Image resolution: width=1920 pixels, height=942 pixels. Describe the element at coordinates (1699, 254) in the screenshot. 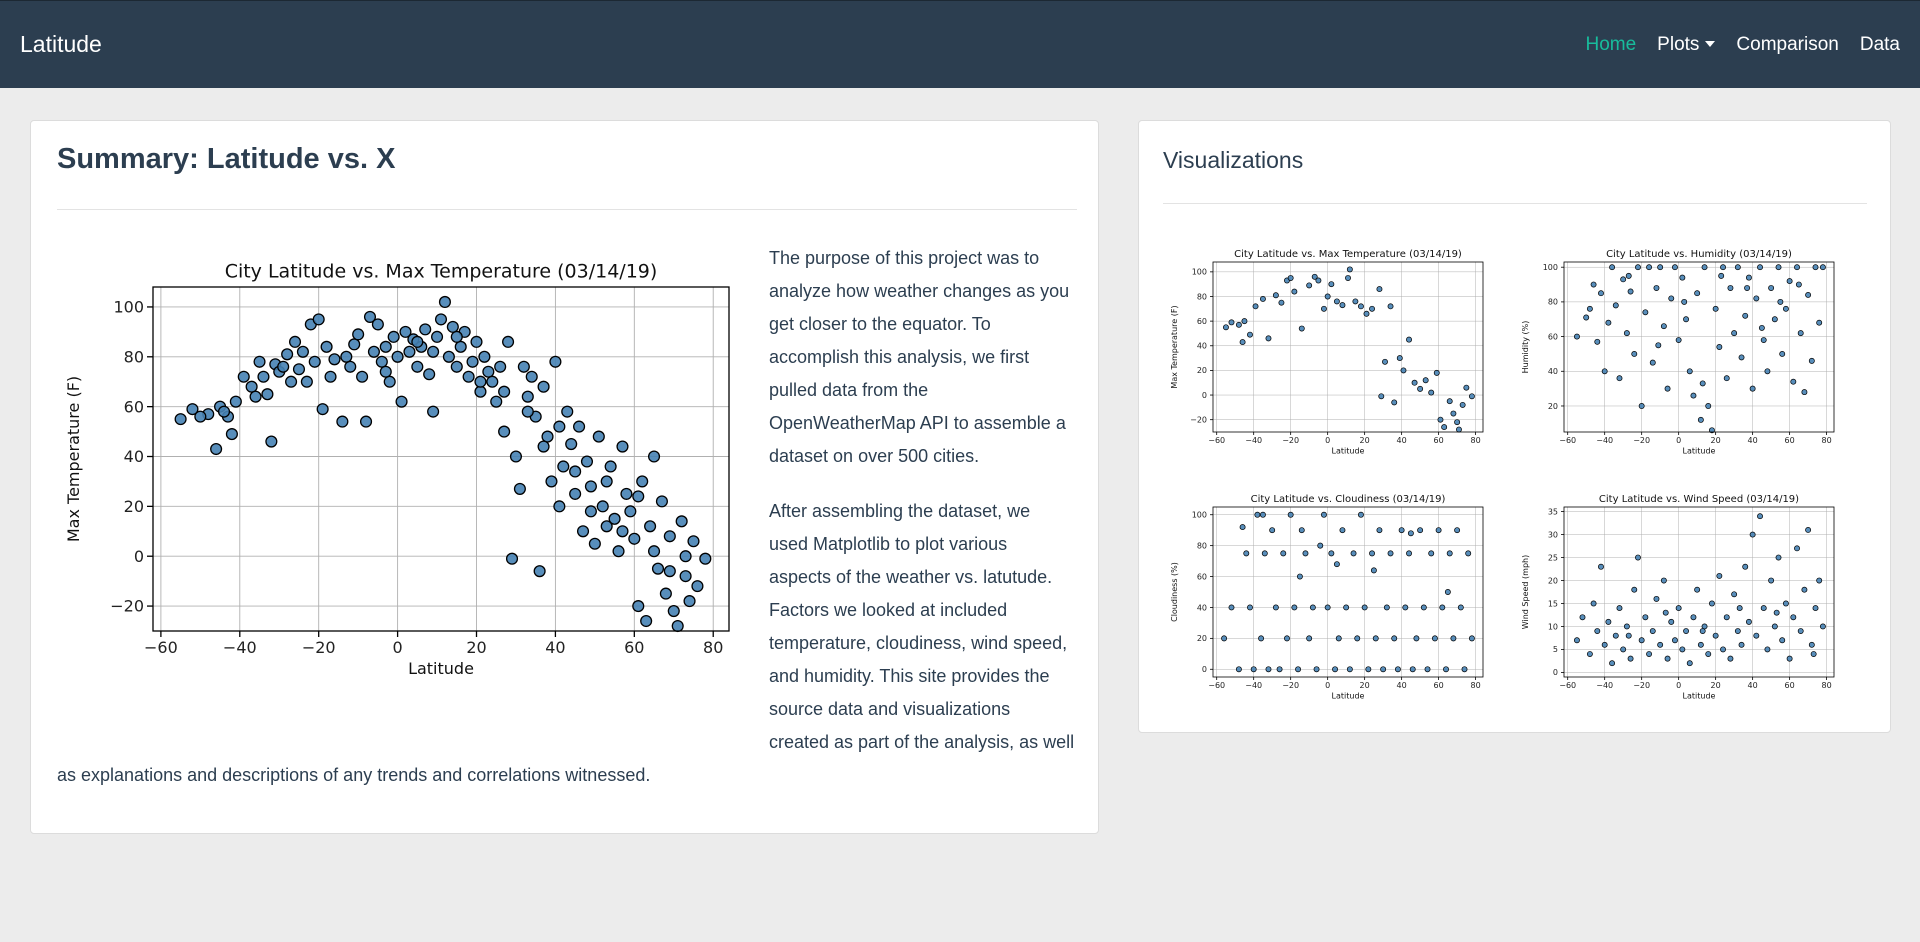

I see `chart-title: City Latitude vs. Humidity (03/14/19)` at that location.